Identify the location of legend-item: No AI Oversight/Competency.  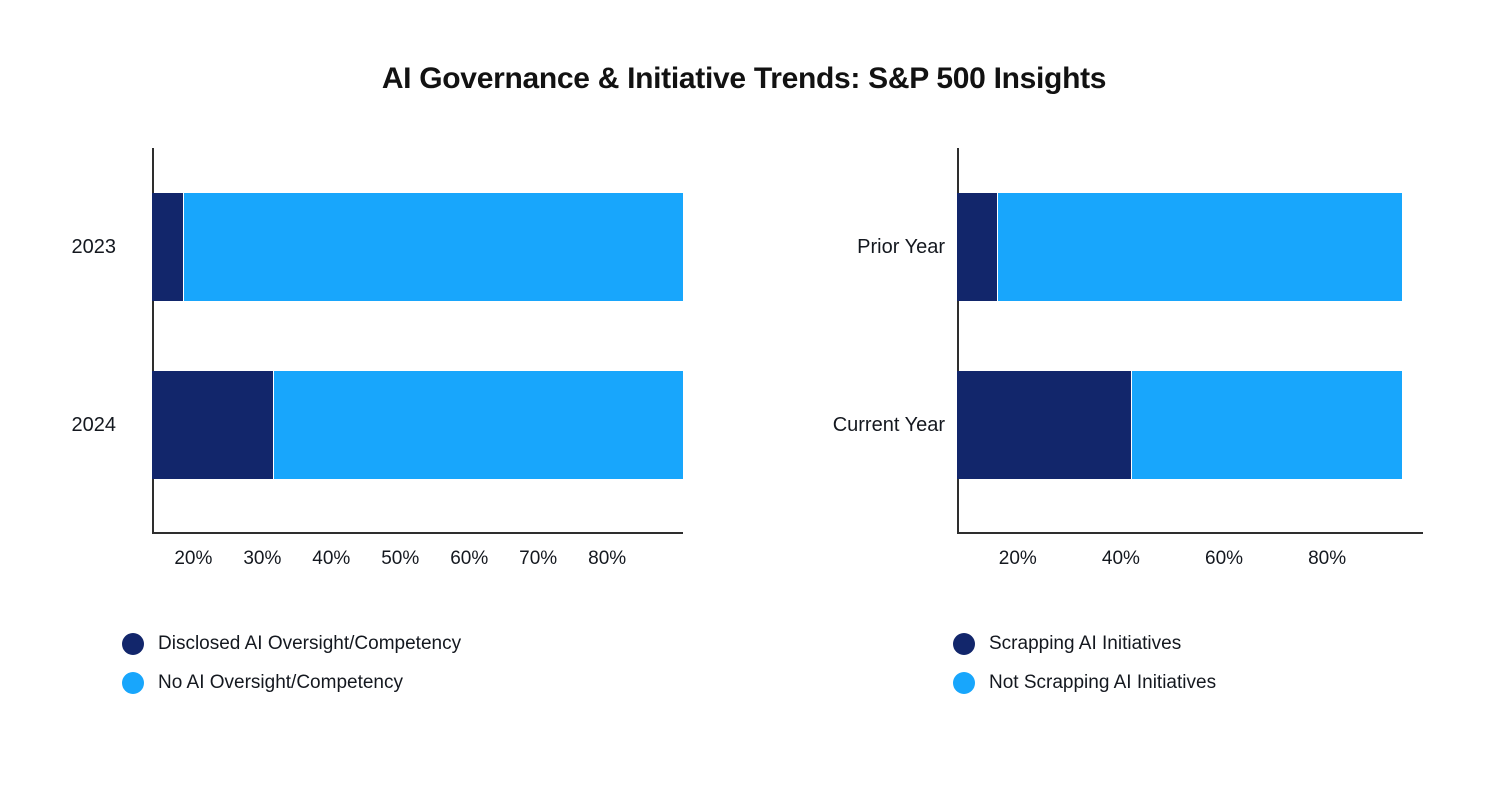
(262, 683).